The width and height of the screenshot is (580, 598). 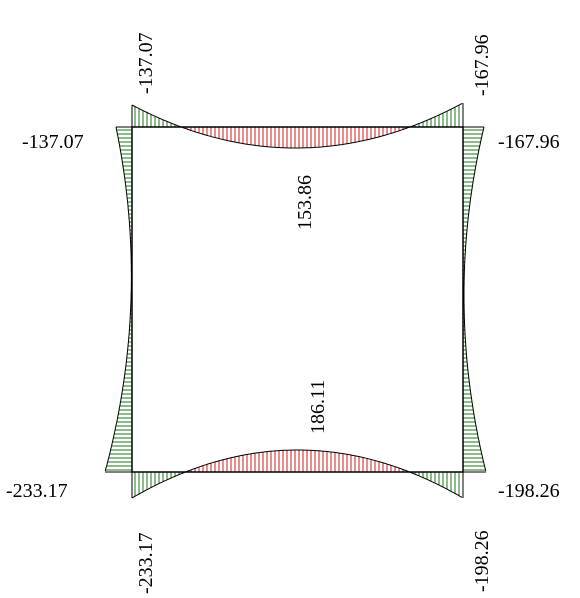 What do you see at coordinates (146, 63) in the screenshot?
I see `label-top-left-corner-moment: -137.07` at bounding box center [146, 63].